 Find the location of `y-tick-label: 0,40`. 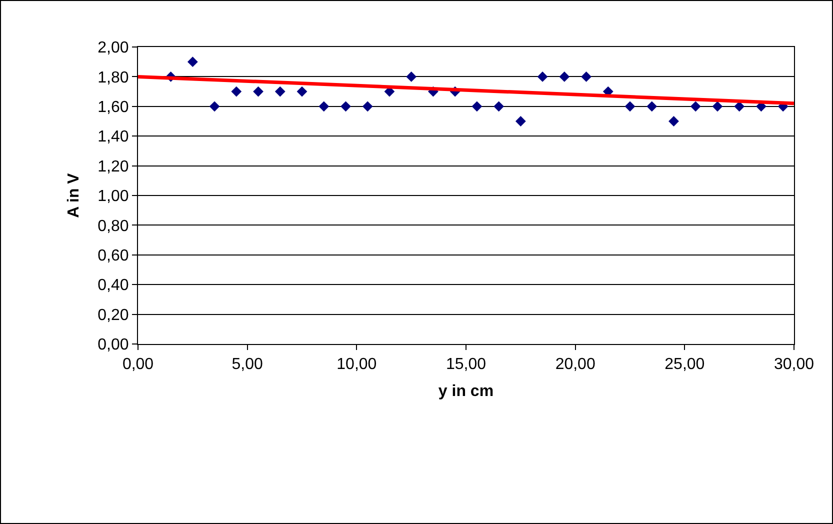

y-tick-label: 0,40 is located at coordinates (113, 285).